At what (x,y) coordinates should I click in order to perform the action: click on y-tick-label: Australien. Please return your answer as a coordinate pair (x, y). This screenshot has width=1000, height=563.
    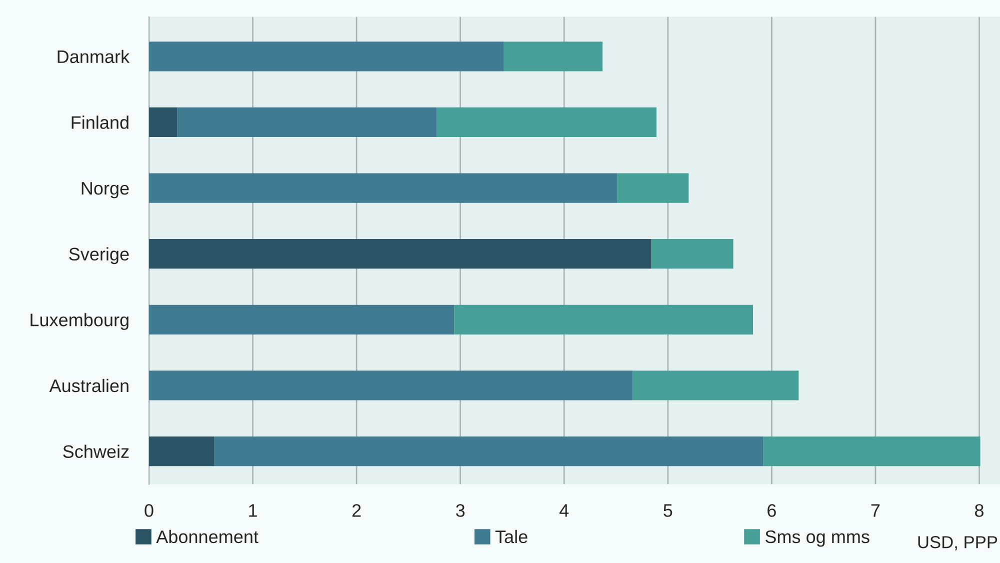
    Looking at the image, I should click on (88, 385).